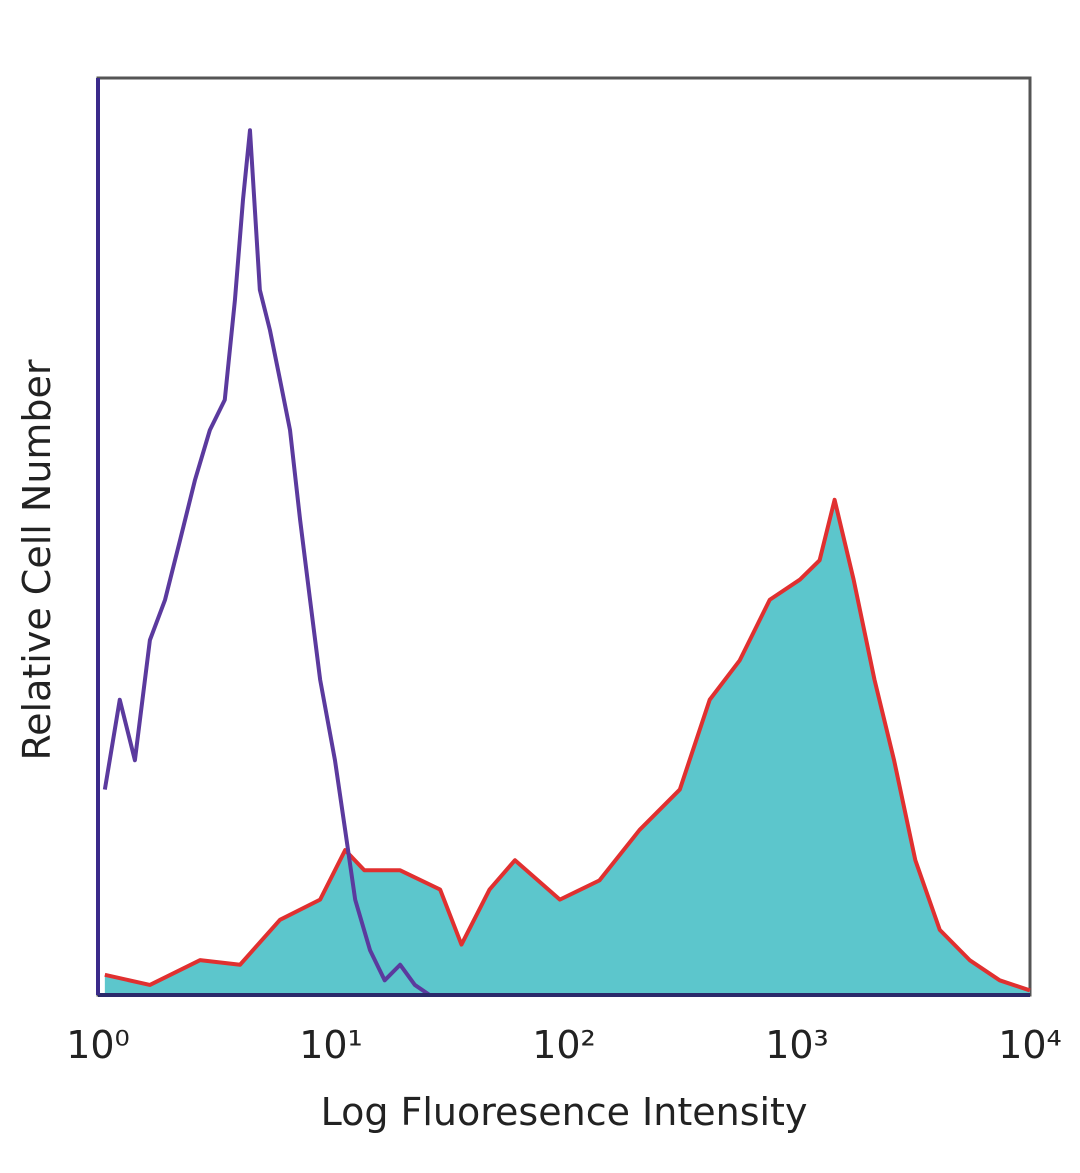 The height and width of the screenshot is (1173, 1080). What do you see at coordinates (37, 559) in the screenshot?
I see `y-axis-label: Relative Cell Number` at bounding box center [37, 559].